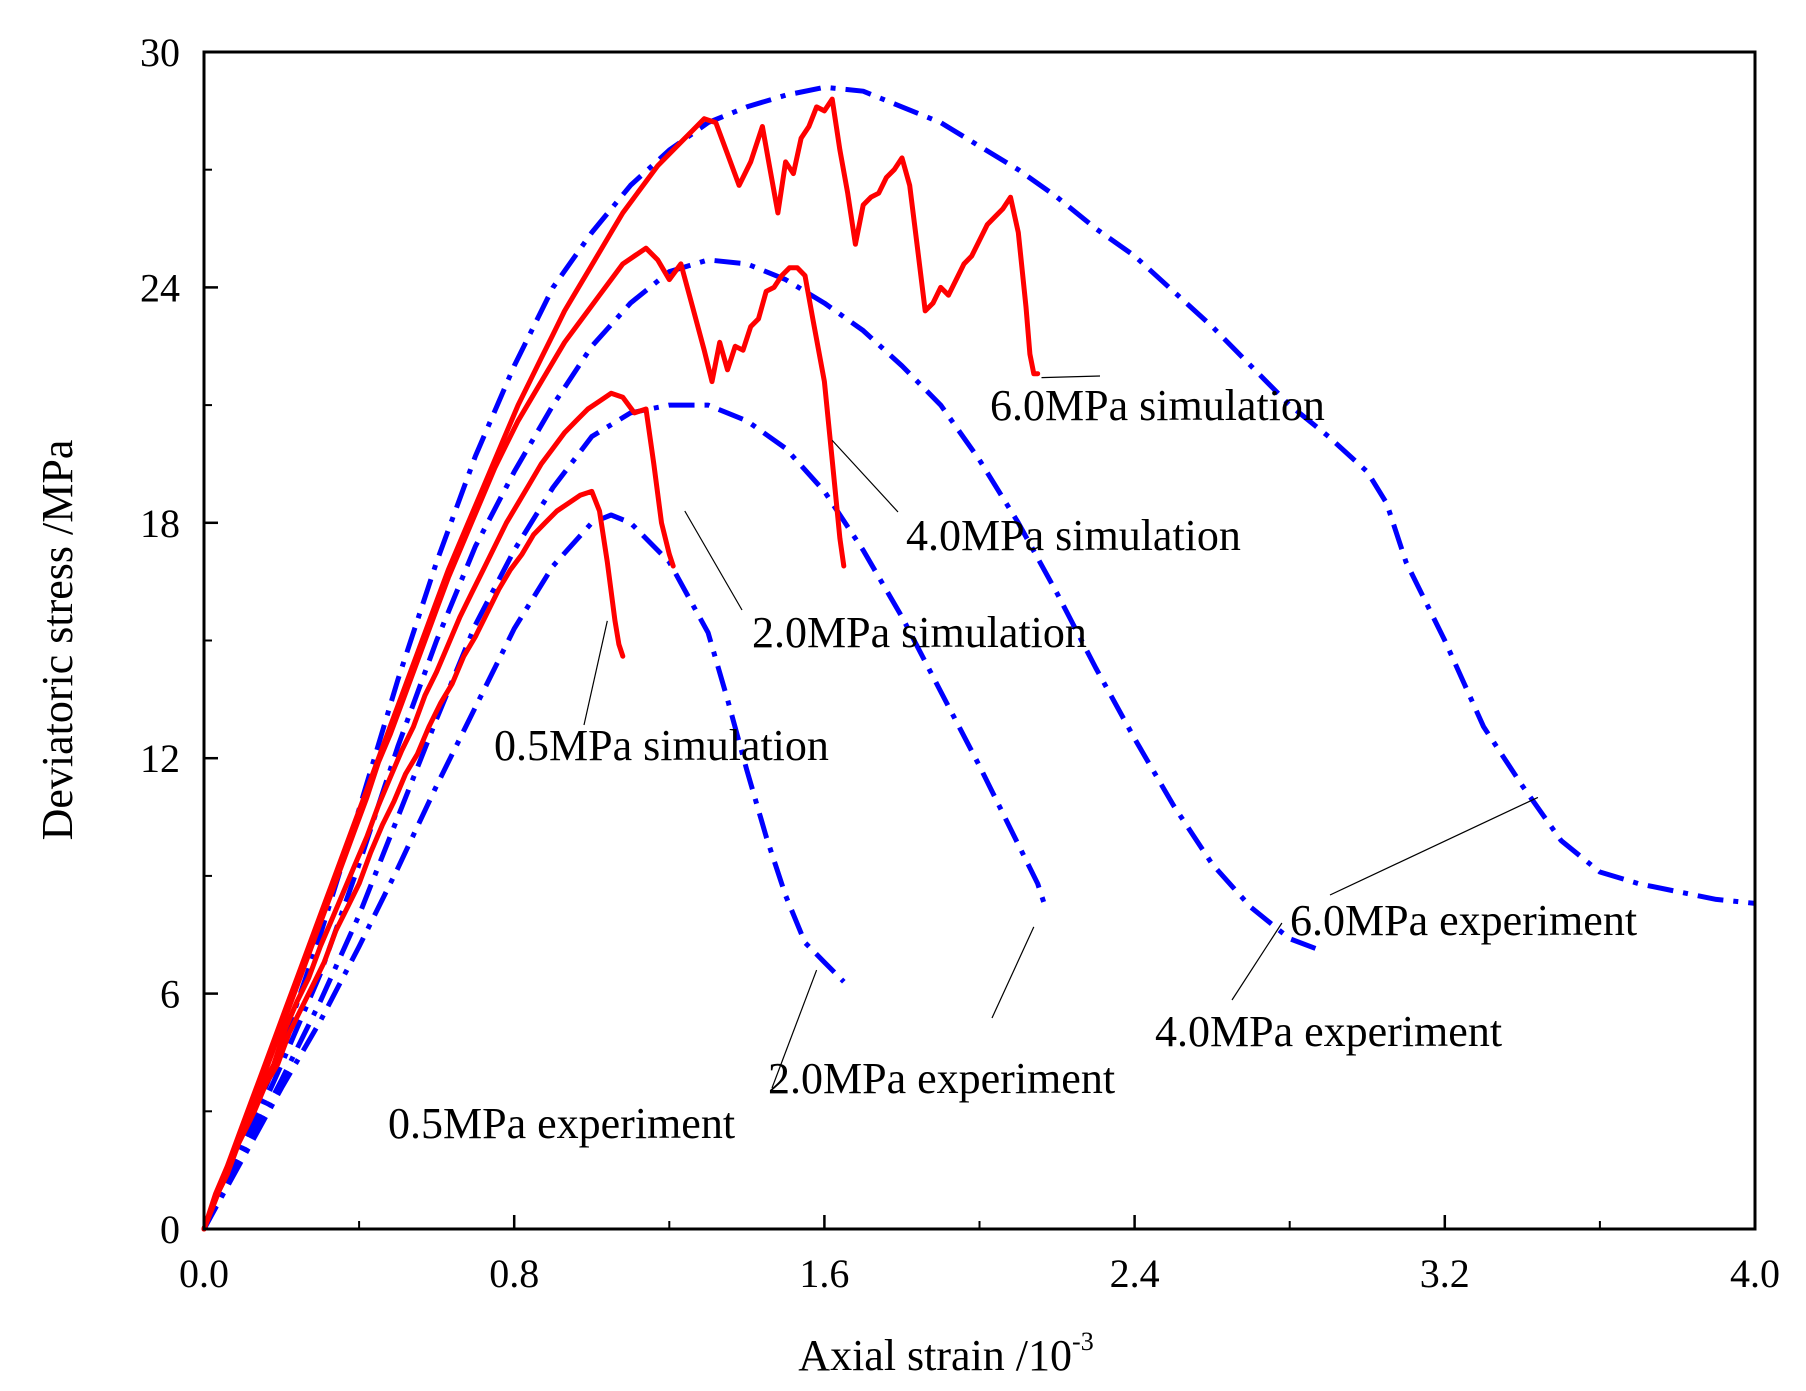 The image size is (1806, 1391). What do you see at coordinates (1328, 1031) in the screenshot?
I see `annotation-4mpa-experiment: 4.0MPa experiment` at bounding box center [1328, 1031].